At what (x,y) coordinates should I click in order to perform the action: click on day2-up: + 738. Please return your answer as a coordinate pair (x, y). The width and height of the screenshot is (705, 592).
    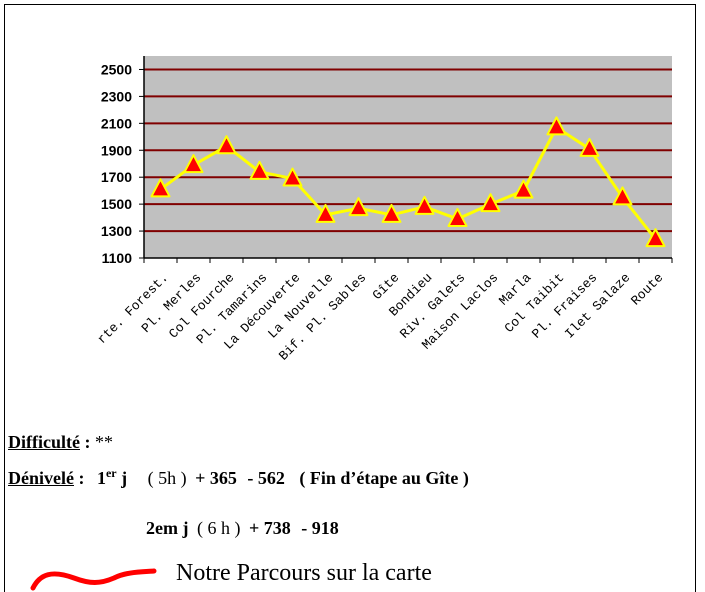
    Looking at the image, I should click on (269, 528).